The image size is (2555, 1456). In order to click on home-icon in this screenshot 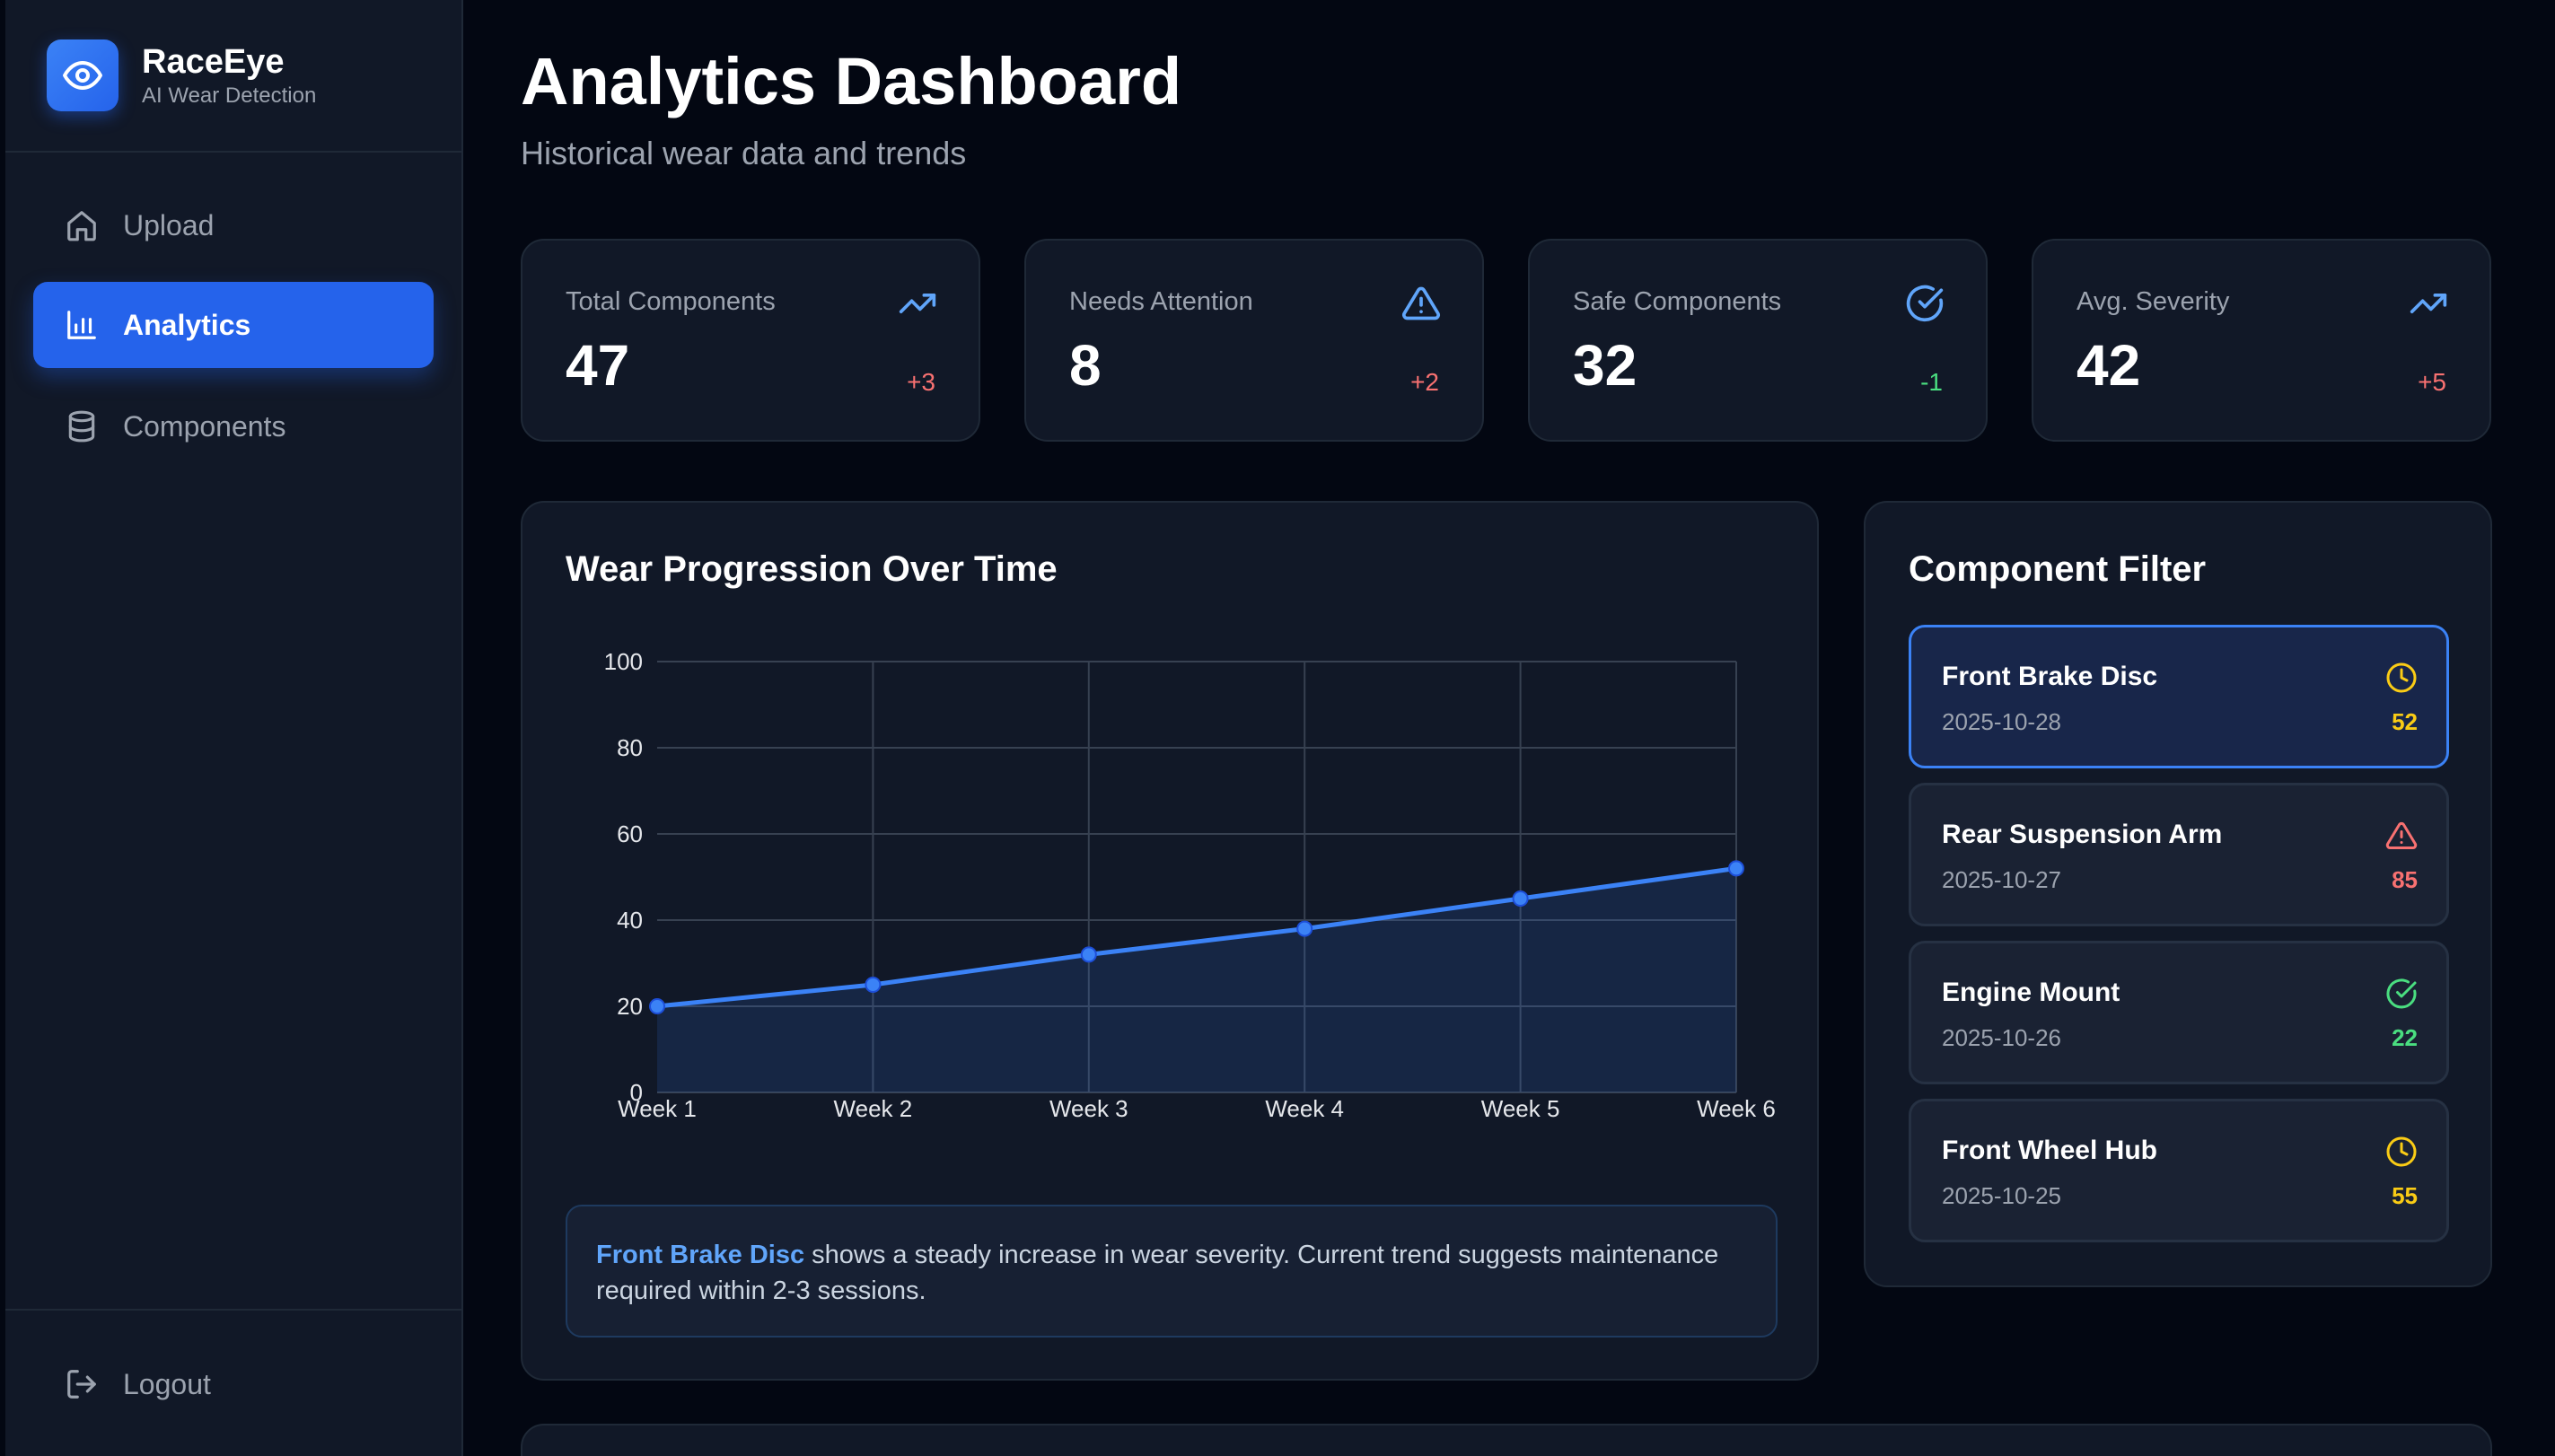, I will do `click(82, 225)`.